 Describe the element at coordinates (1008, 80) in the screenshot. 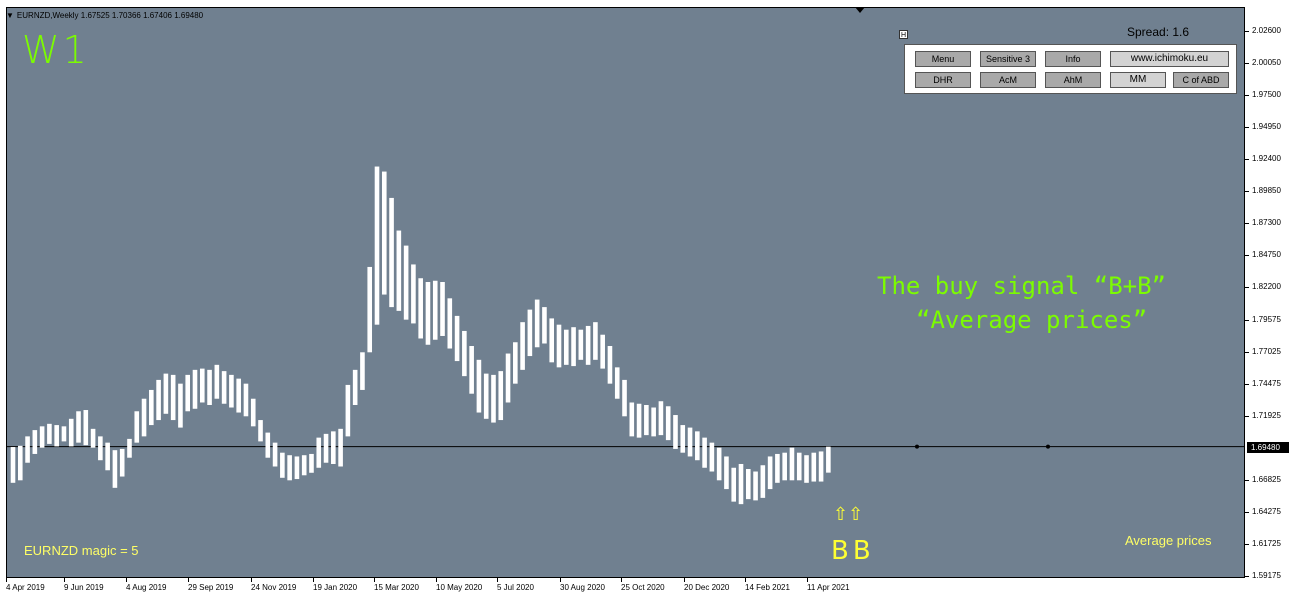

I see `acm-button: AcM` at that location.